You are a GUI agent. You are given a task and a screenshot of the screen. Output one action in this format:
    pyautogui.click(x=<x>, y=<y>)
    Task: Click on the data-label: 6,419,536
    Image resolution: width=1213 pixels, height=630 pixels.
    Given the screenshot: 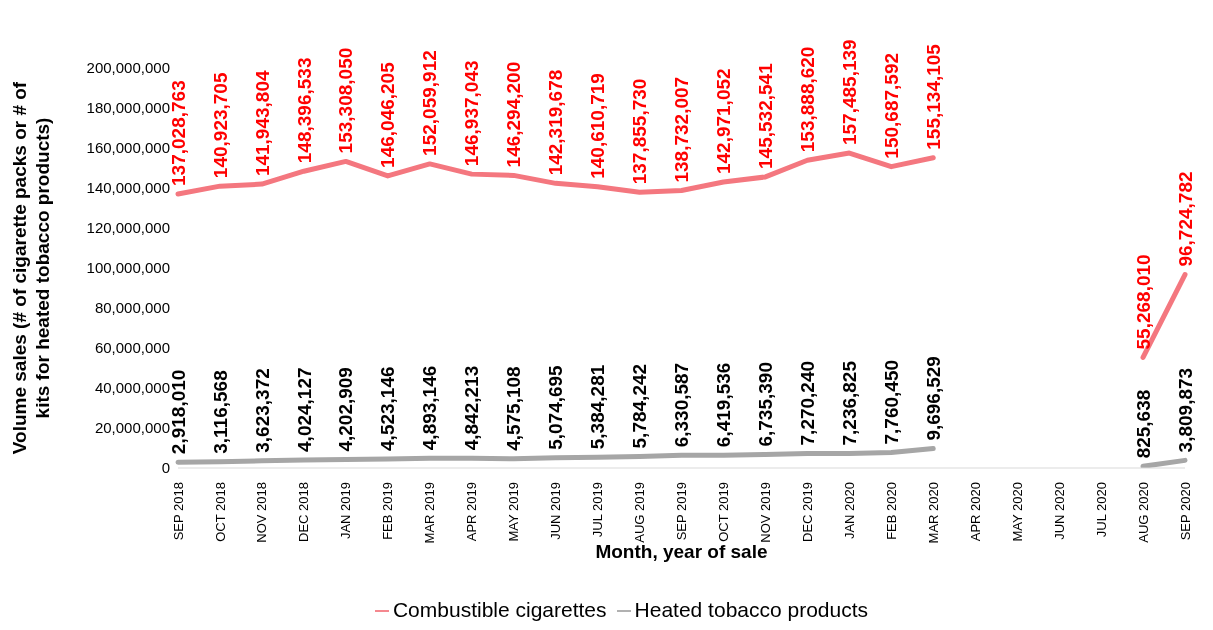 What is the action you would take?
    pyautogui.click(x=724, y=405)
    